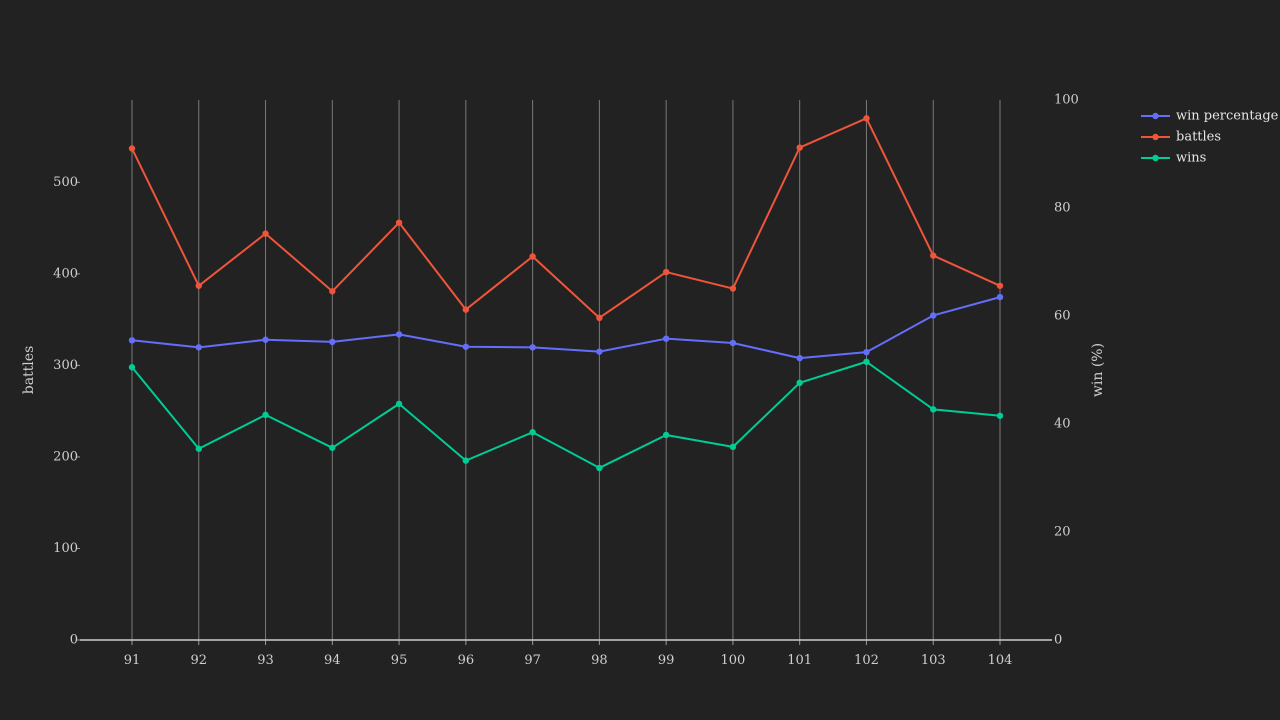 The height and width of the screenshot is (720, 1280). I want to click on x-tick-label: 91, so click(132, 660).